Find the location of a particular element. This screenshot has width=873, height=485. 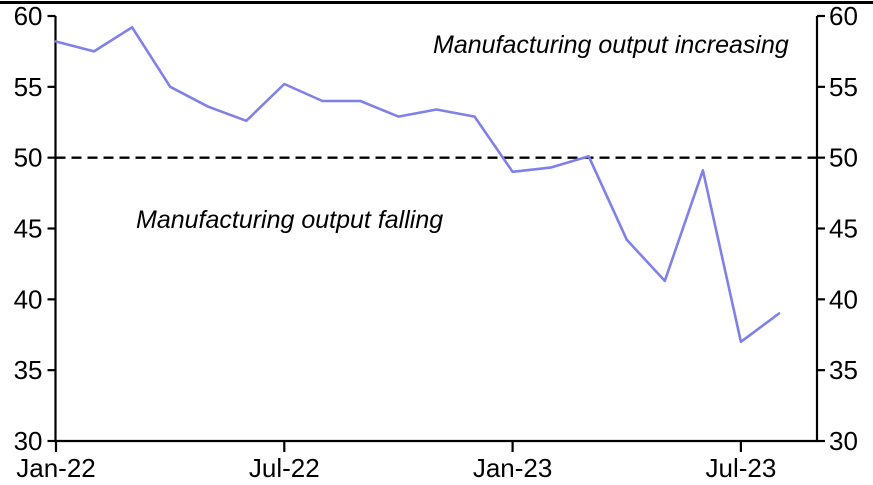

y-tick-label-left: 45 is located at coordinates (28, 229).